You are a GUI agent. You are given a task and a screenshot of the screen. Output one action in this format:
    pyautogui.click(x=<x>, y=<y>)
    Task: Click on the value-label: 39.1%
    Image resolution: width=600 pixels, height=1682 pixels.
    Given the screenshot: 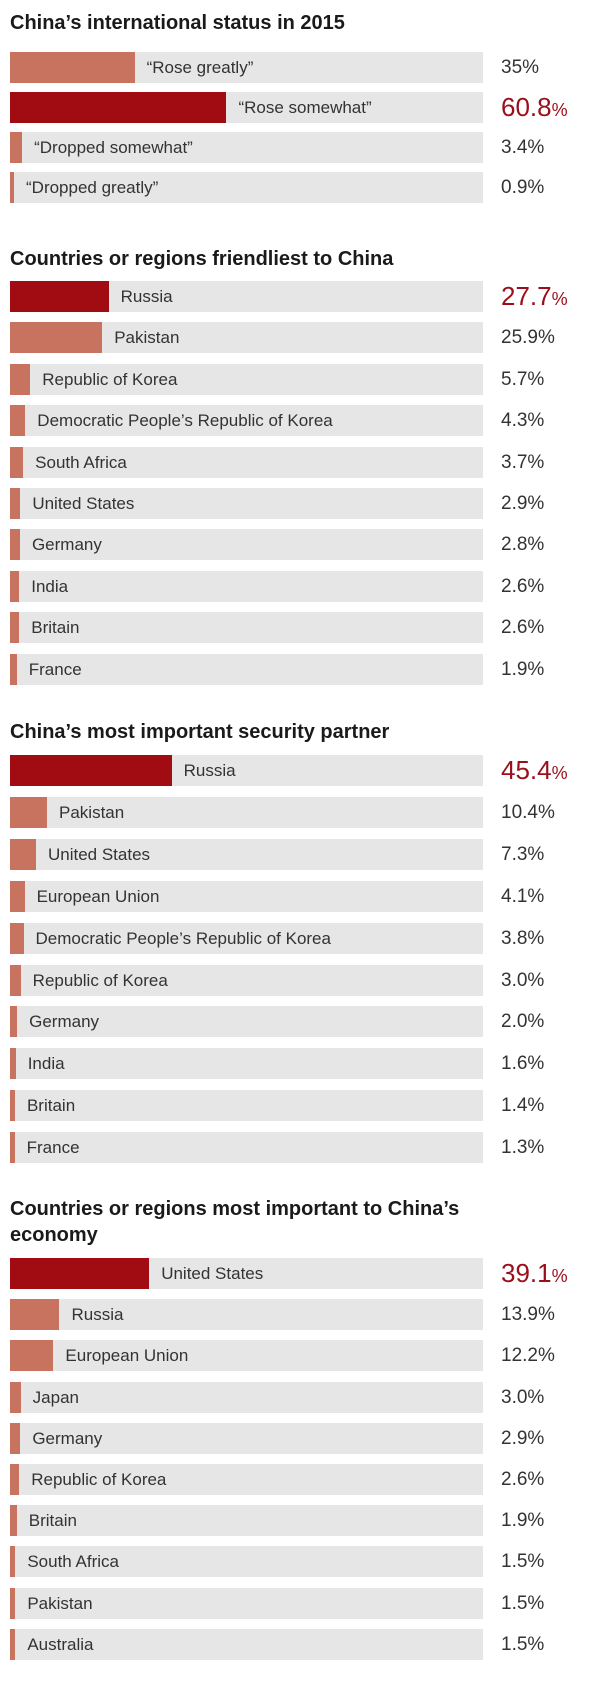 What is the action you would take?
    pyautogui.click(x=534, y=1275)
    